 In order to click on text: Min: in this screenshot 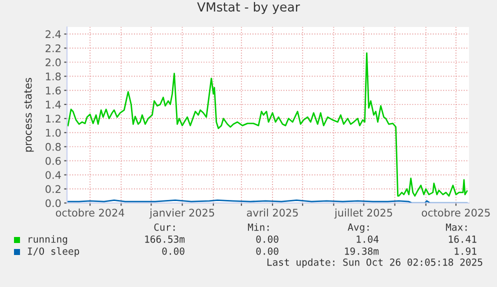, I will do `click(258, 227)`.